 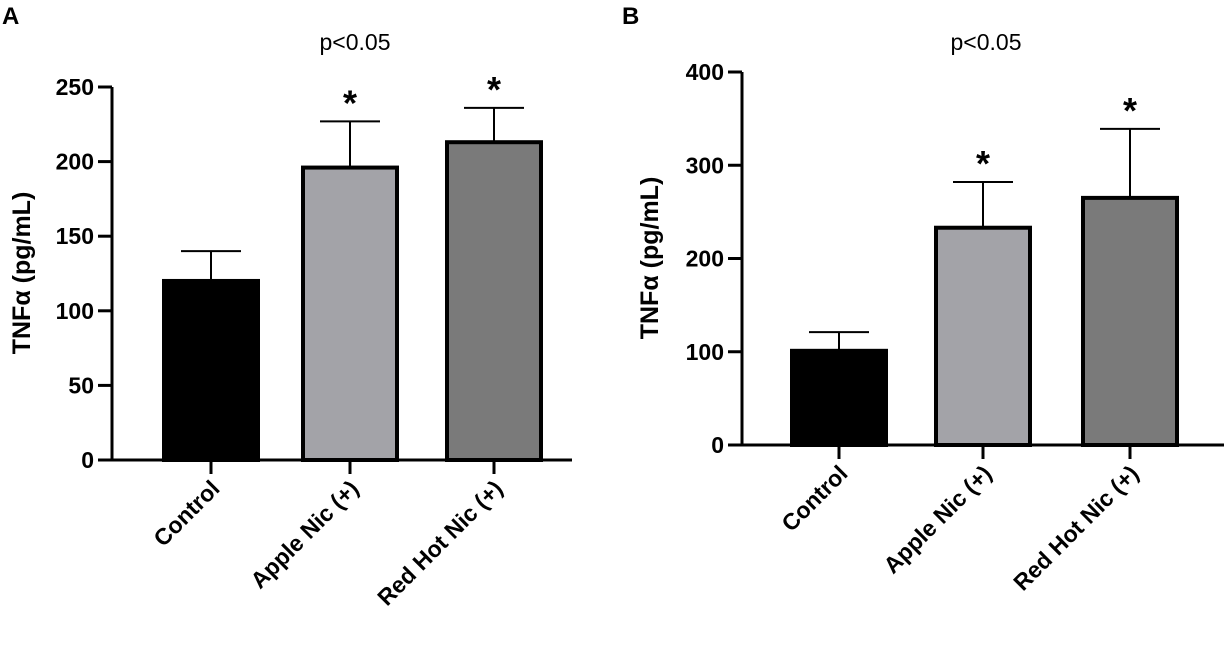 I want to click on y-axis-label-b: TNFα (pg/mL), so click(x=650, y=258).